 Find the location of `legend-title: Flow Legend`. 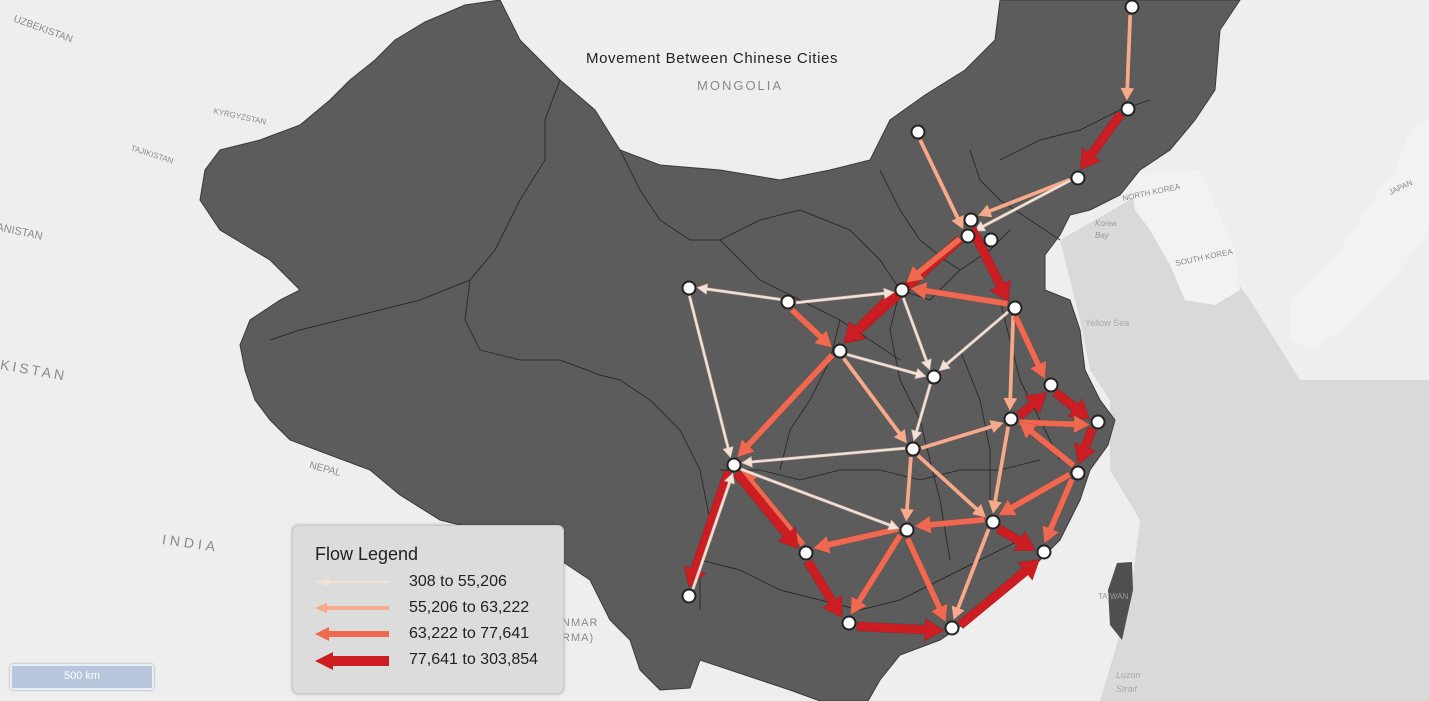

legend-title: Flow Legend is located at coordinates (367, 554).